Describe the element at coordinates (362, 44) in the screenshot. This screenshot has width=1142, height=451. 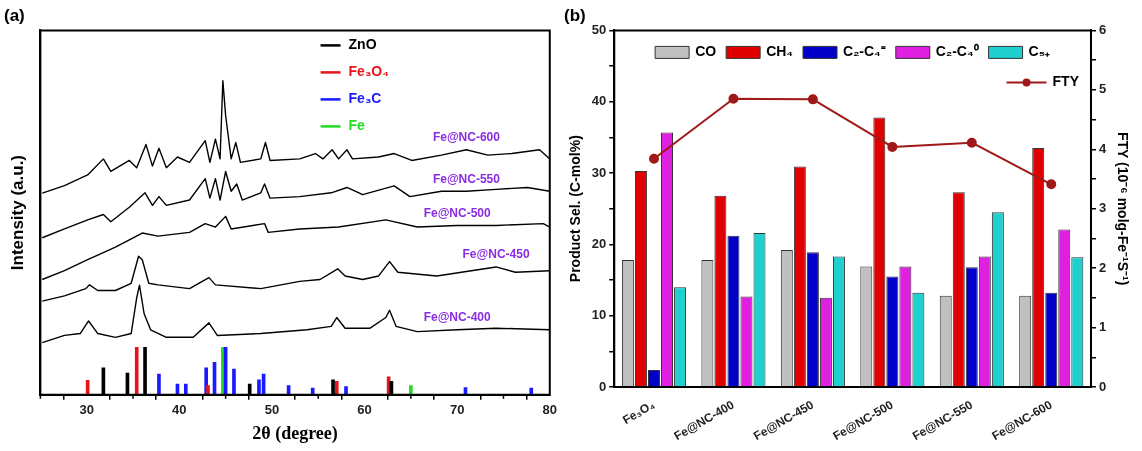
I see `legend-label: ZnO` at that location.